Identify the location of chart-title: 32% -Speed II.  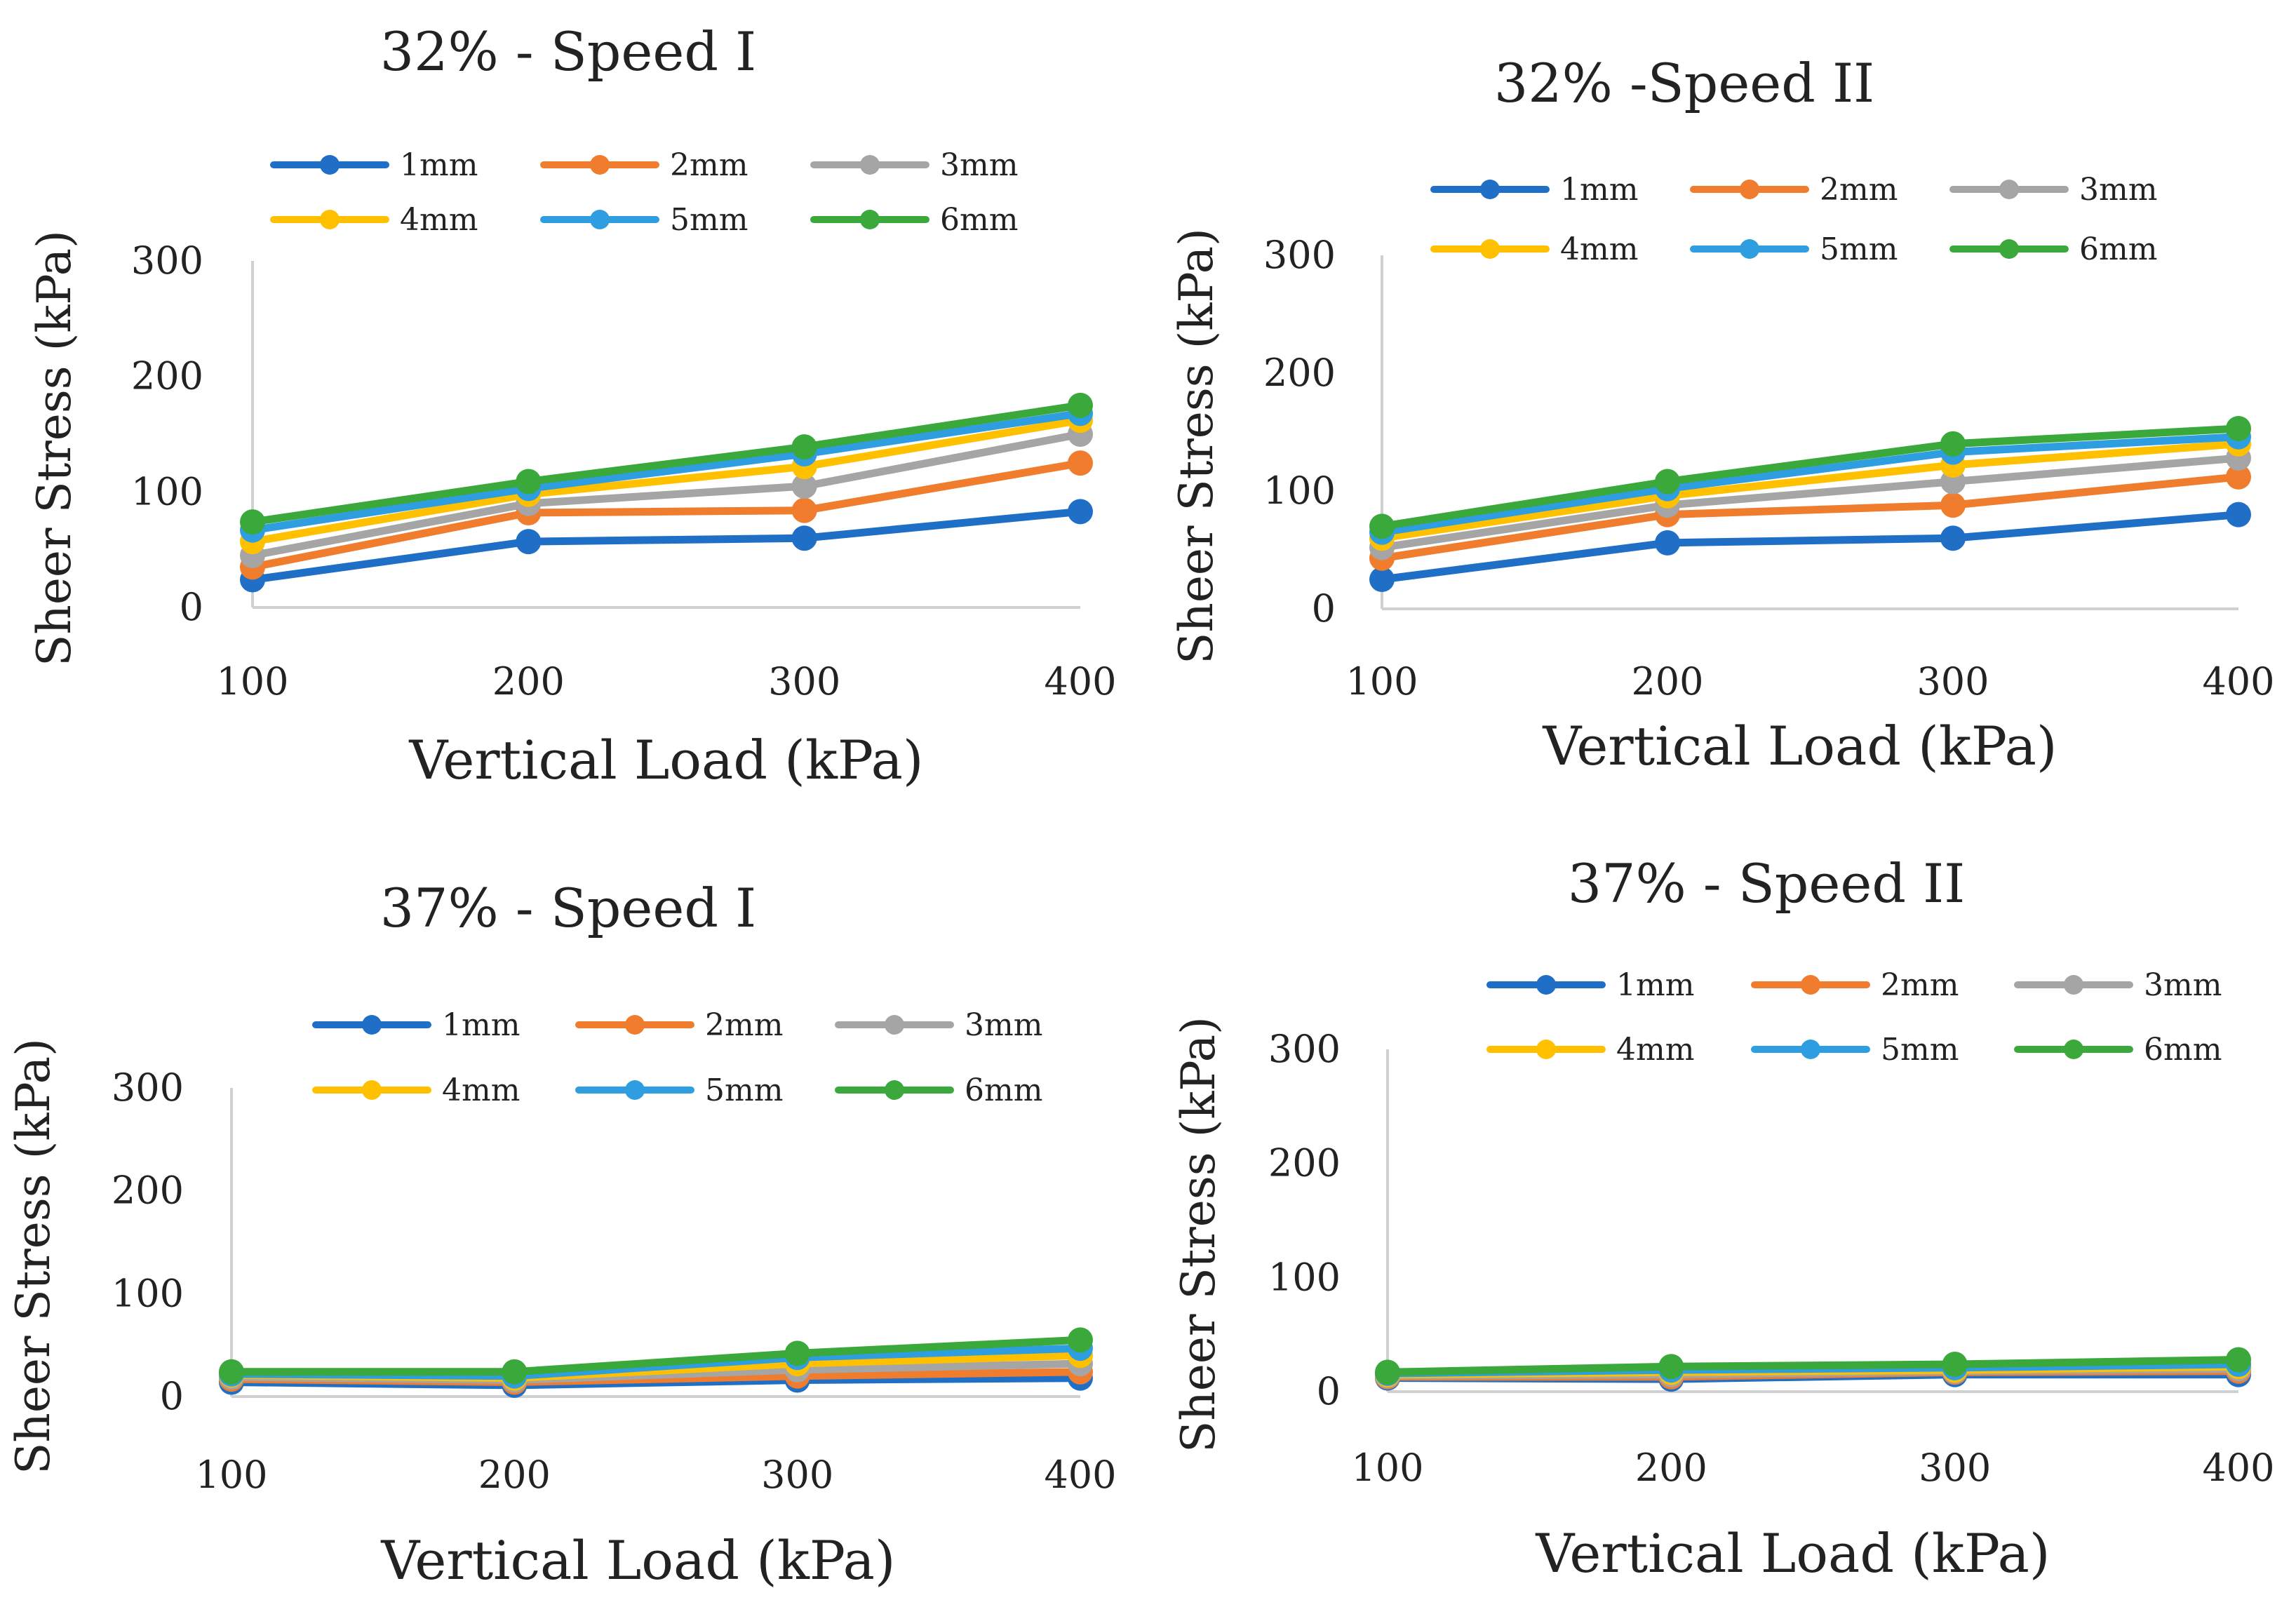
(1684, 83).